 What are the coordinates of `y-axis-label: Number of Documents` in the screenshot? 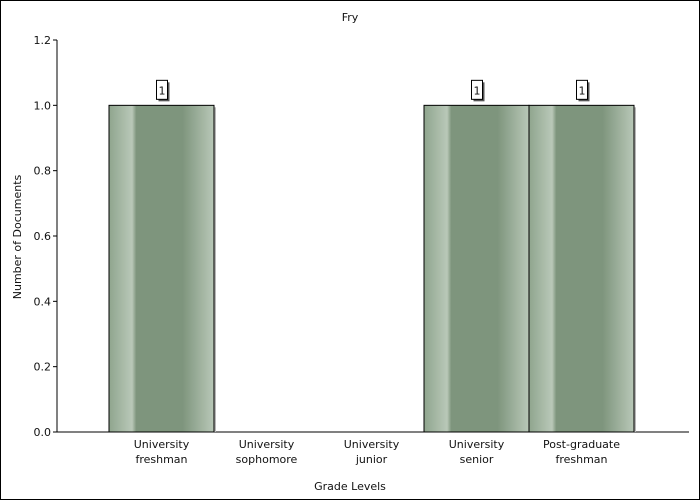 It's located at (17, 236).